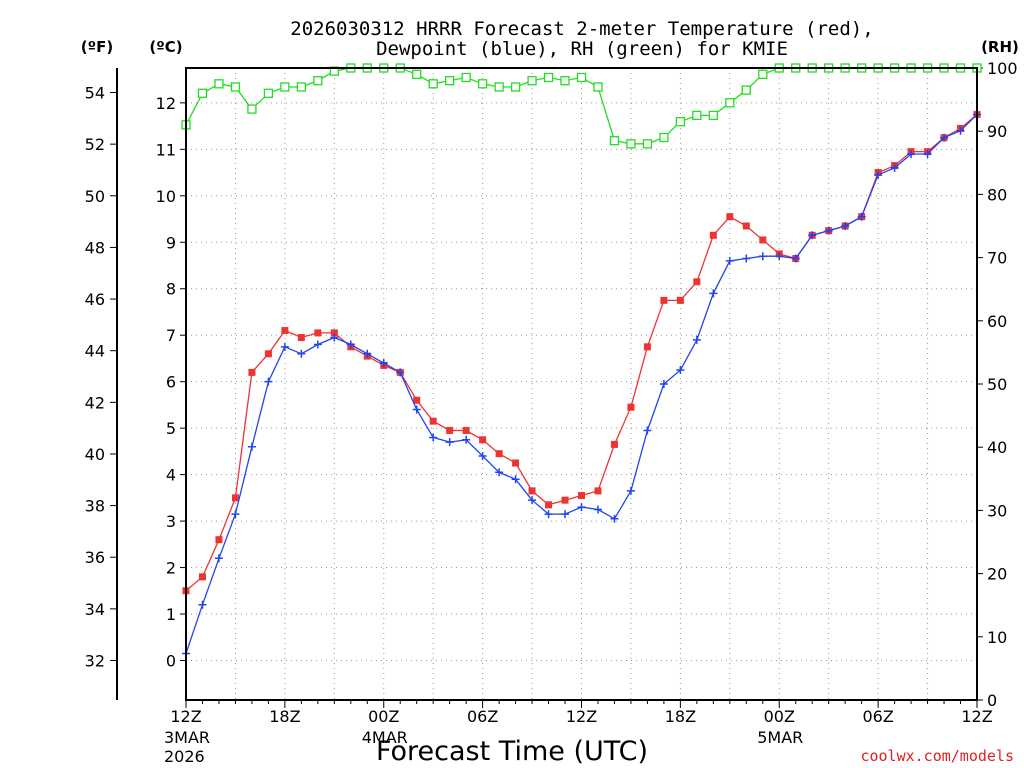  Describe the element at coordinates (997, 637) in the screenshot. I see `rh-tick-label: 10` at that location.